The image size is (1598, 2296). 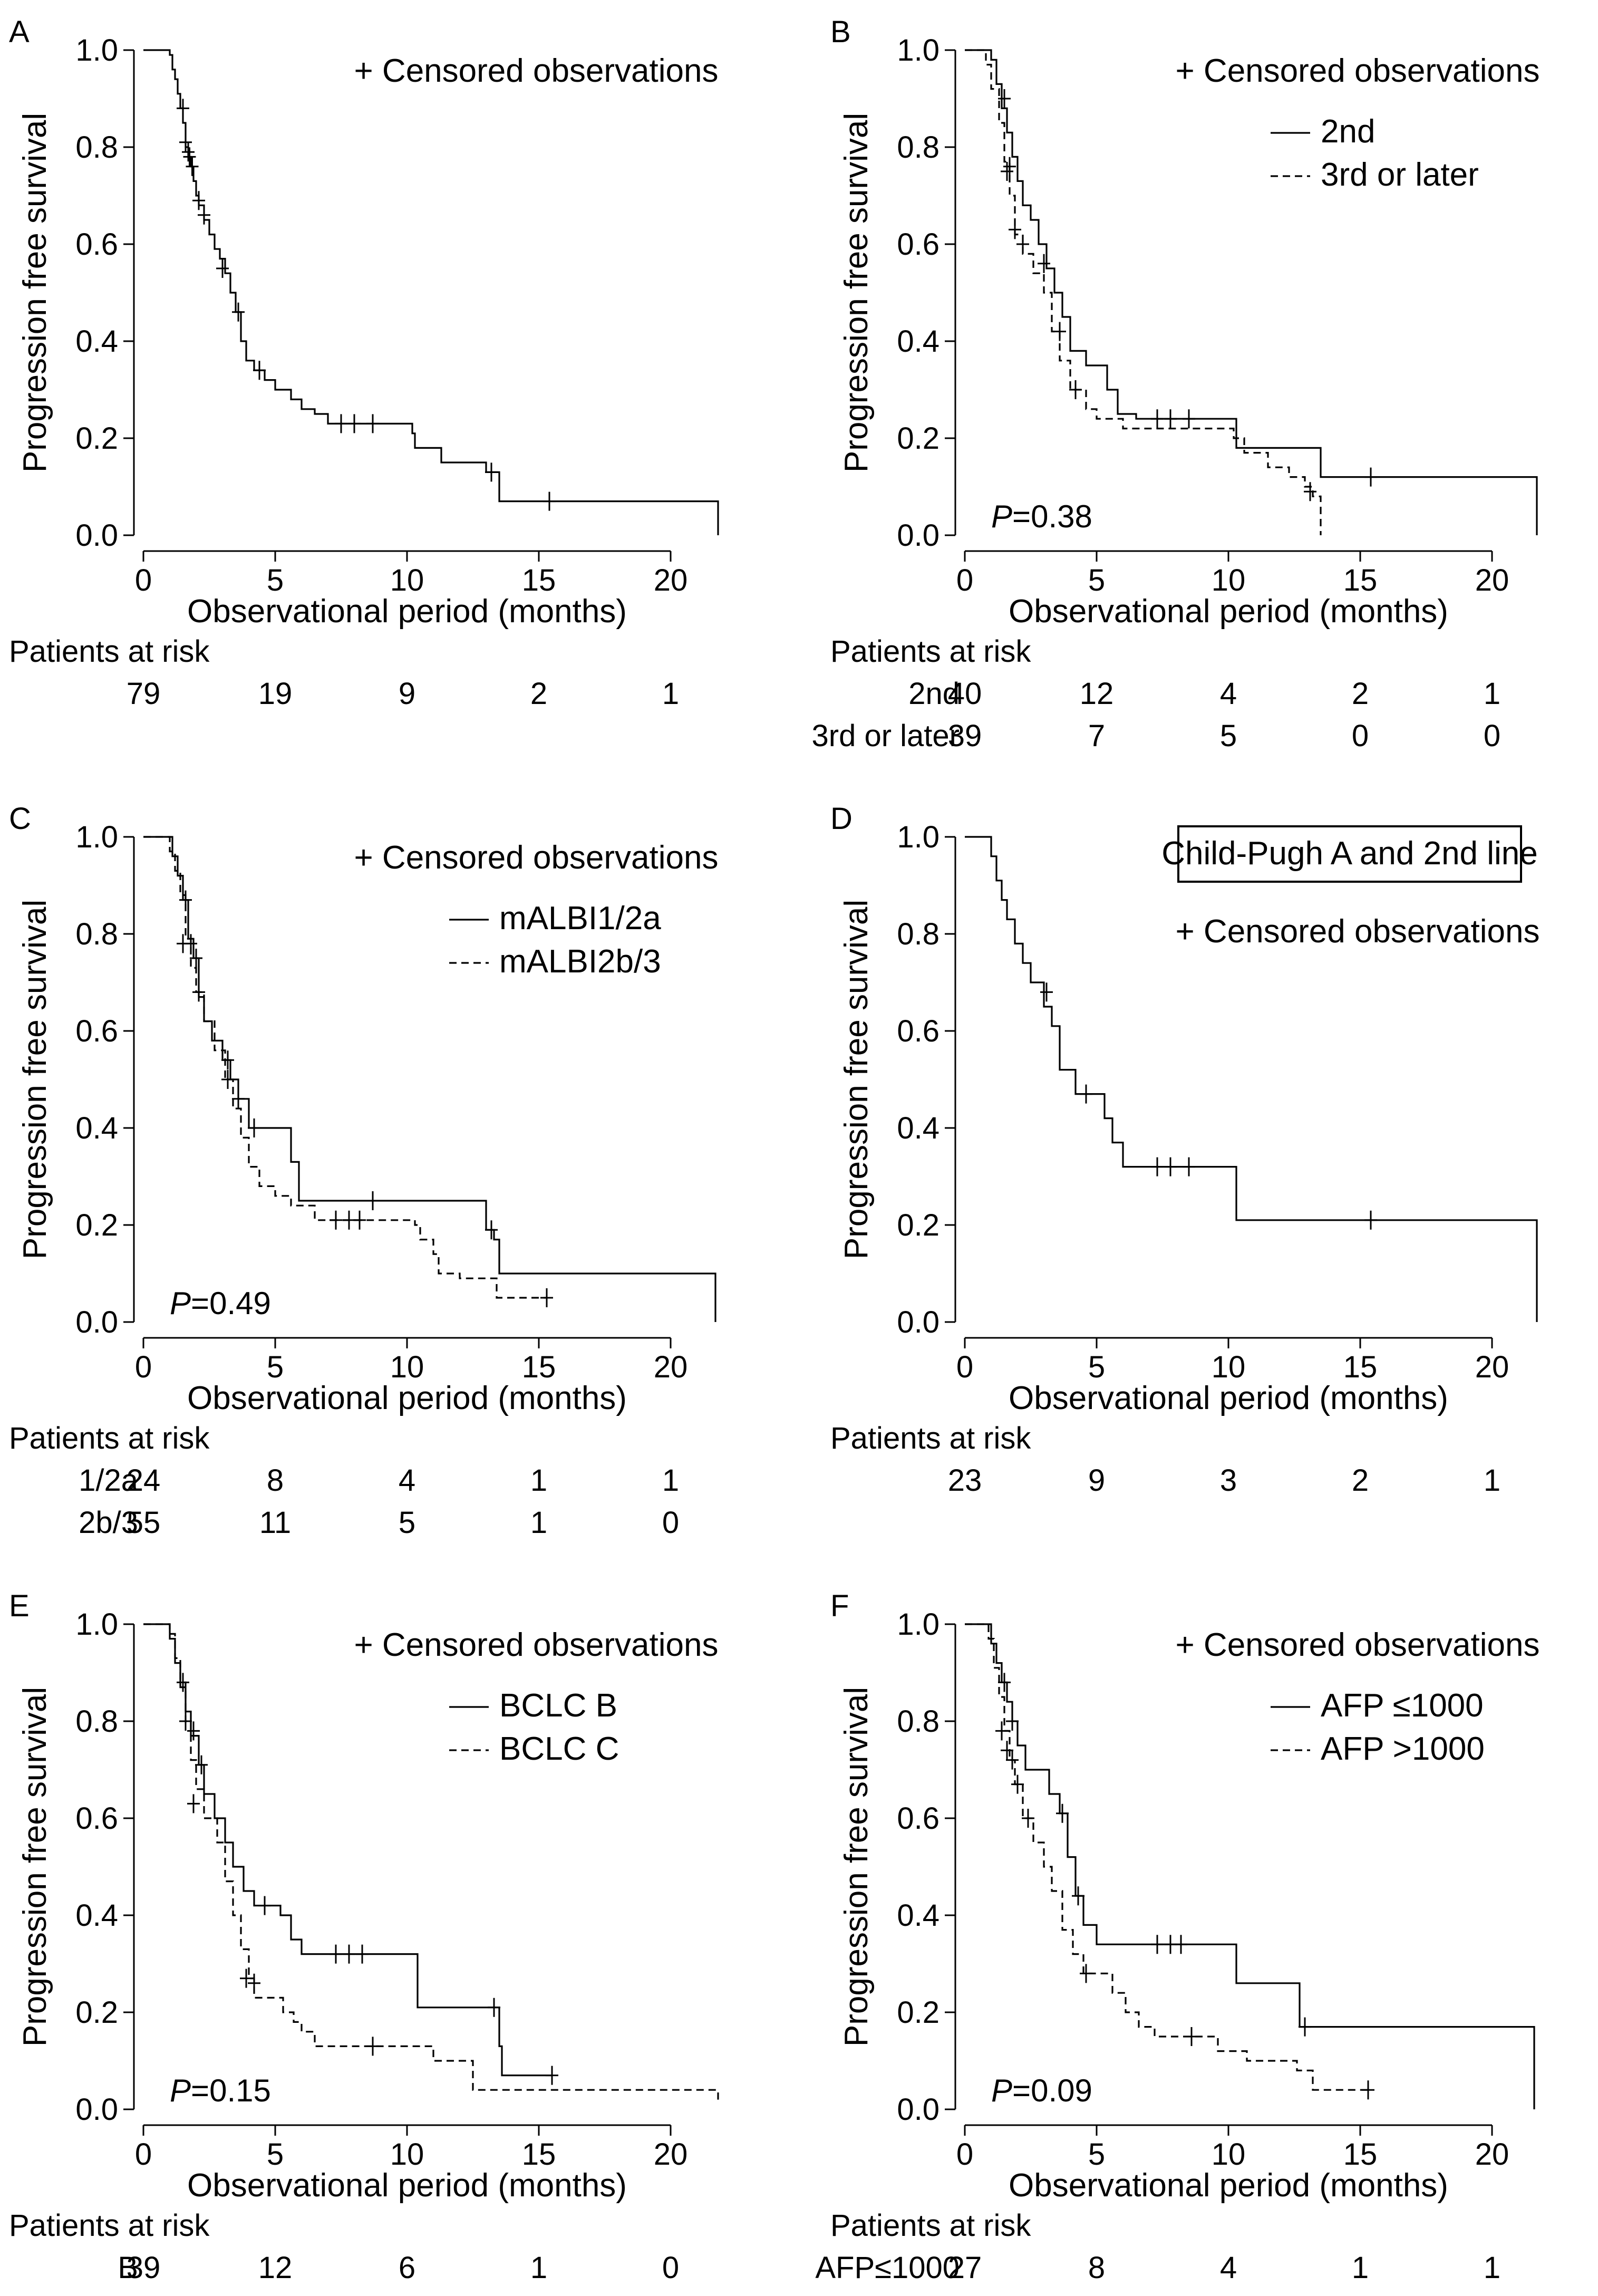 What do you see at coordinates (127, 2294) in the screenshot?
I see `risk-row-label: C` at bounding box center [127, 2294].